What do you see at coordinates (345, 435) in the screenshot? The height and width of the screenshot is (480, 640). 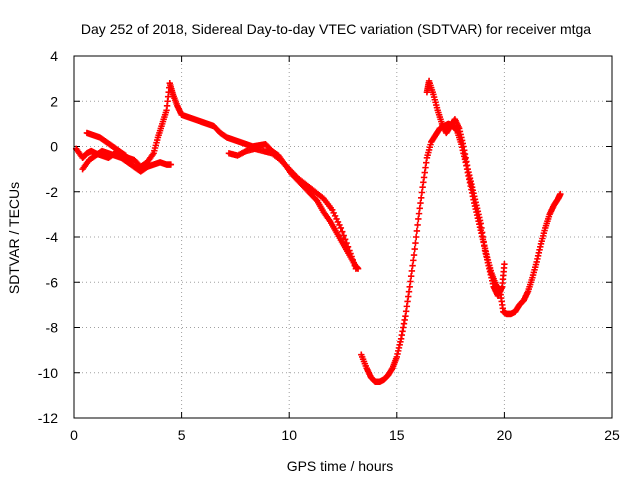 I see `x-tick-labels: 0 5 10 15 20 25` at bounding box center [345, 435].